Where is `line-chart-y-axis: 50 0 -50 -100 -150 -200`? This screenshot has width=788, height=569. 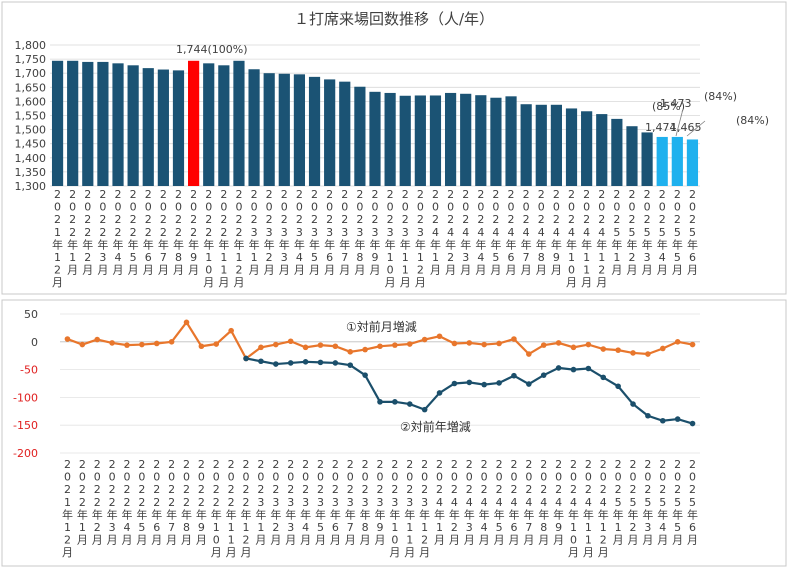 line-chart-y-axis: 50 0 -50 -100 -150 -200 is located at coordinates (25, 384).